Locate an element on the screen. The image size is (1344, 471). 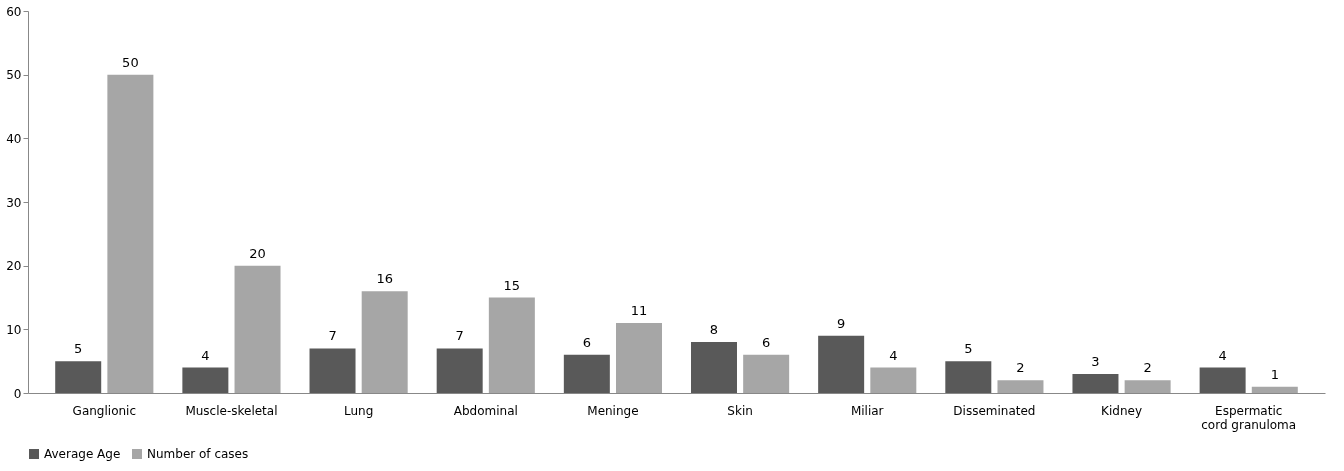
x-tick-label: Espermatic cord granuloma is located at coordinates (1249, 417).